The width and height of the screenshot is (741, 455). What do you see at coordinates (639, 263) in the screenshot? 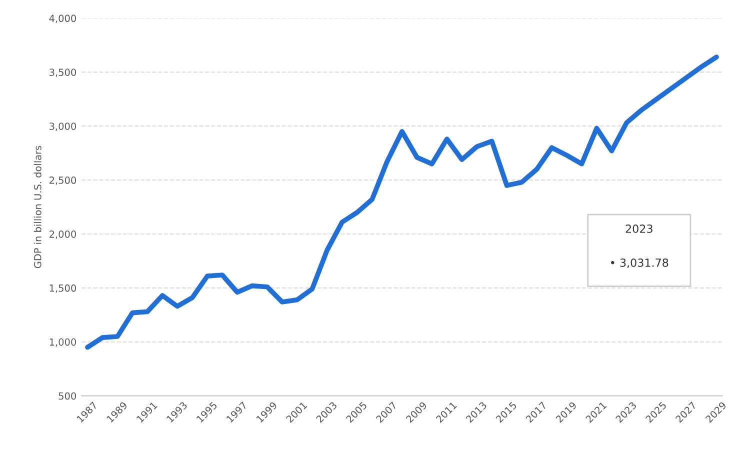
I see `annotation: • 3,031.78` at bounding box center [639, 263].